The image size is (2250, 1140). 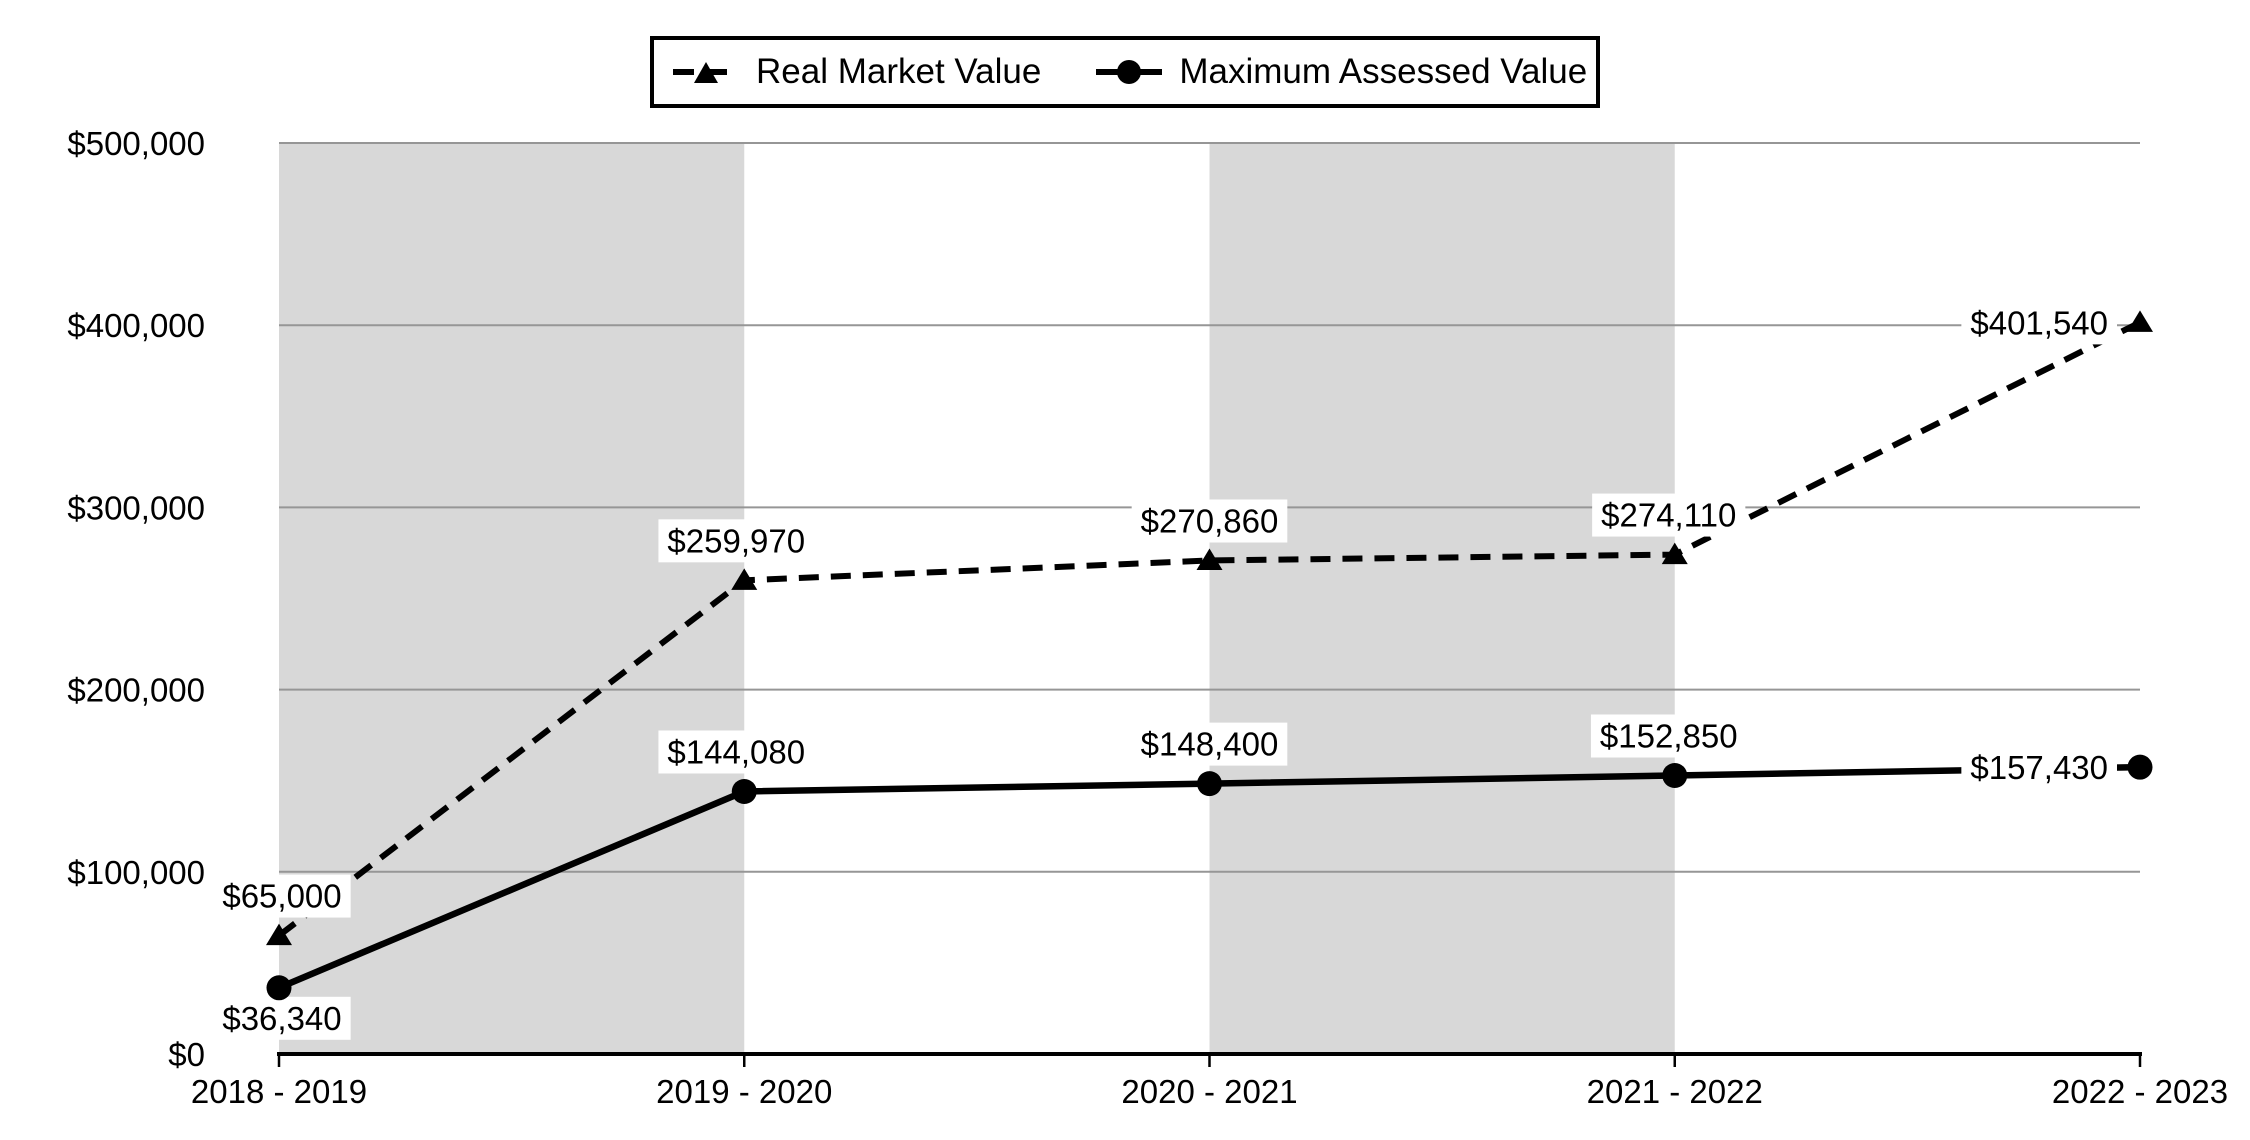 I want to click on solid-line-circle-marker-icon, so click(x=1129, y=71).